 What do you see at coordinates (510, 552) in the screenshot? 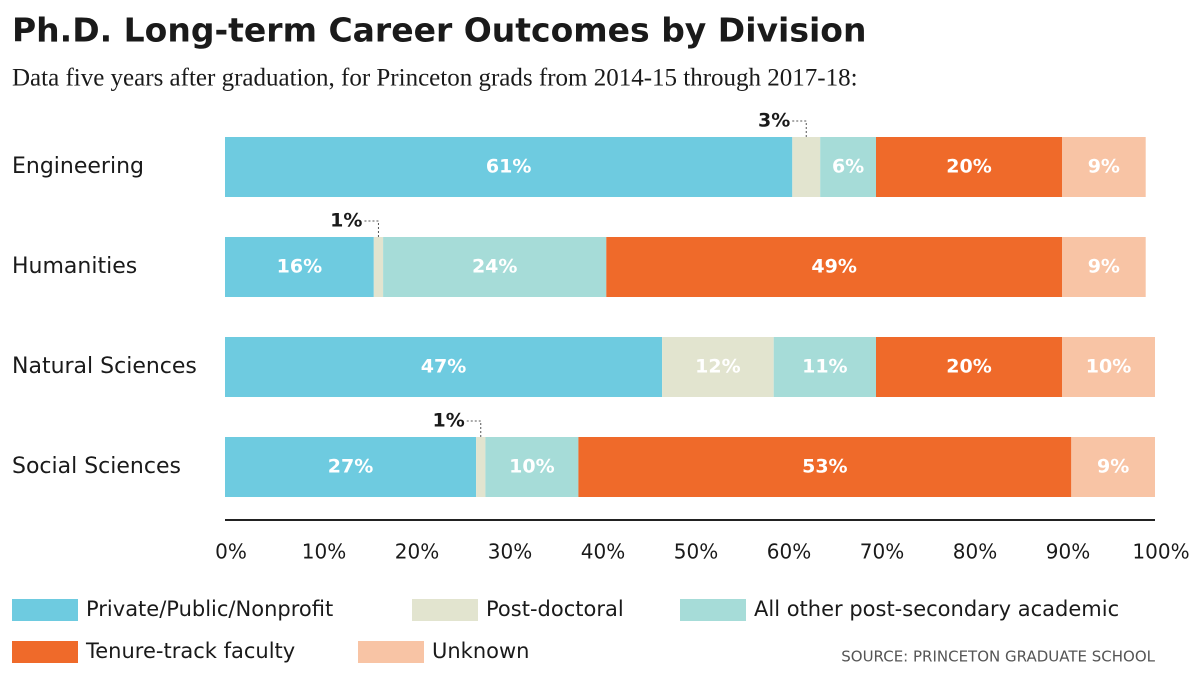
I see `x-tick-label: 30%` at bounding box center [510, 552].